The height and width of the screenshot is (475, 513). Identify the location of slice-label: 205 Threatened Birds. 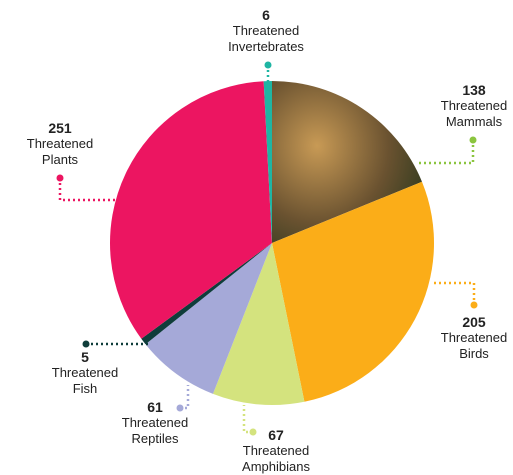
(468, 338).